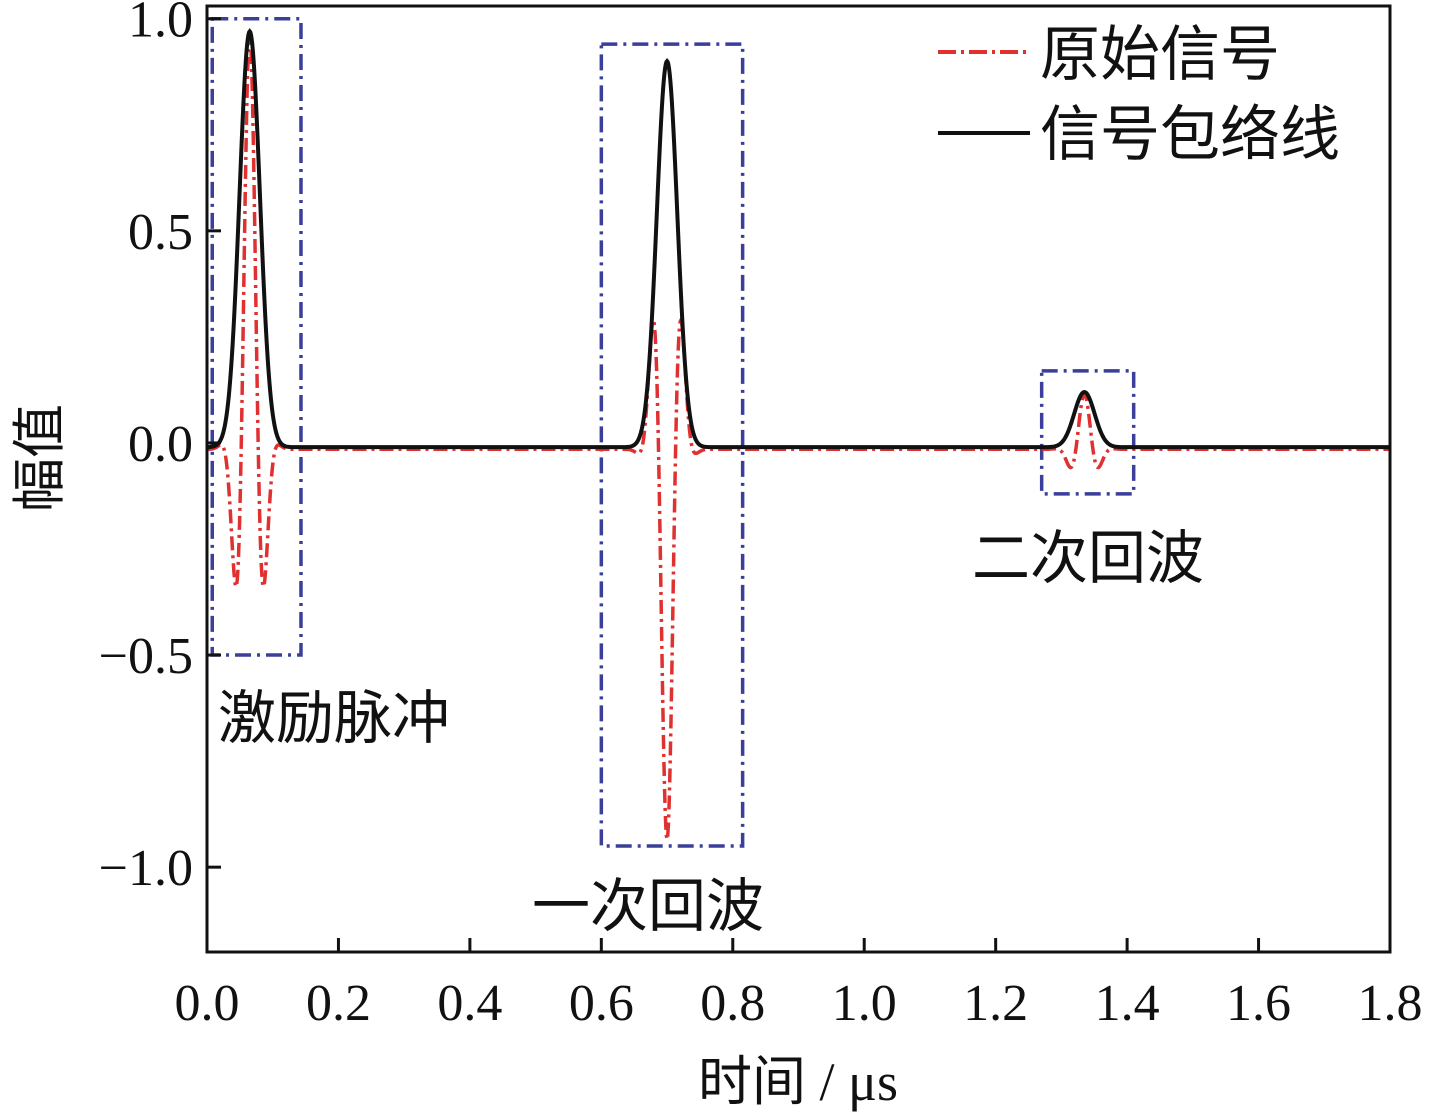 The image size is (1429, 1118). Describe the element at coordinates (160, 444) in the screenshot. I see `y-tick-label: 0.0` at that location.